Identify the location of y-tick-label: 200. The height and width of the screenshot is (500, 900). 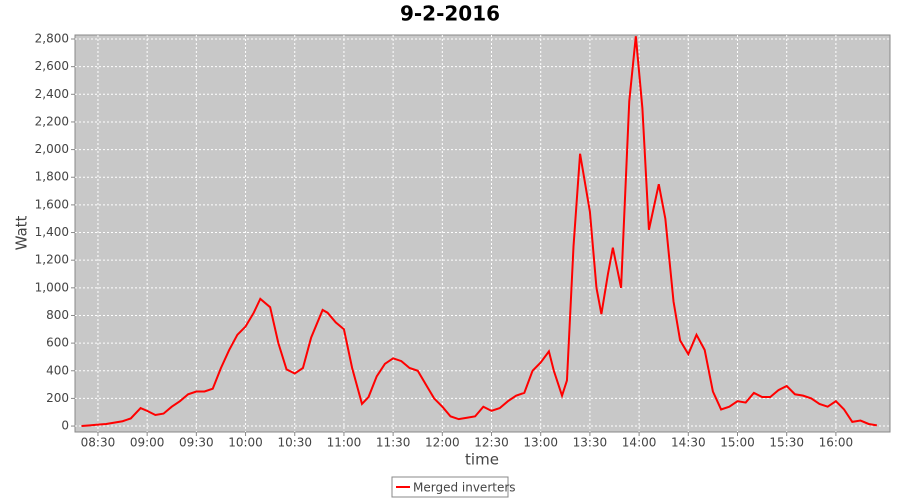
(57, 398).